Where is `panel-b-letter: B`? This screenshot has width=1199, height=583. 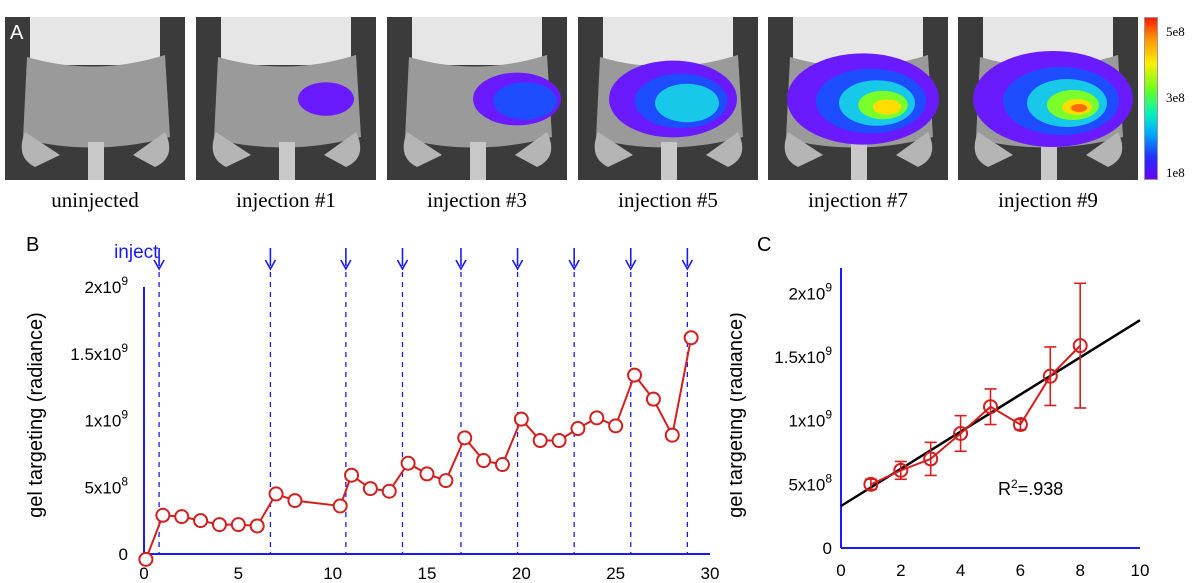 panel-b-letter: B is located at coordinates (33, 245).